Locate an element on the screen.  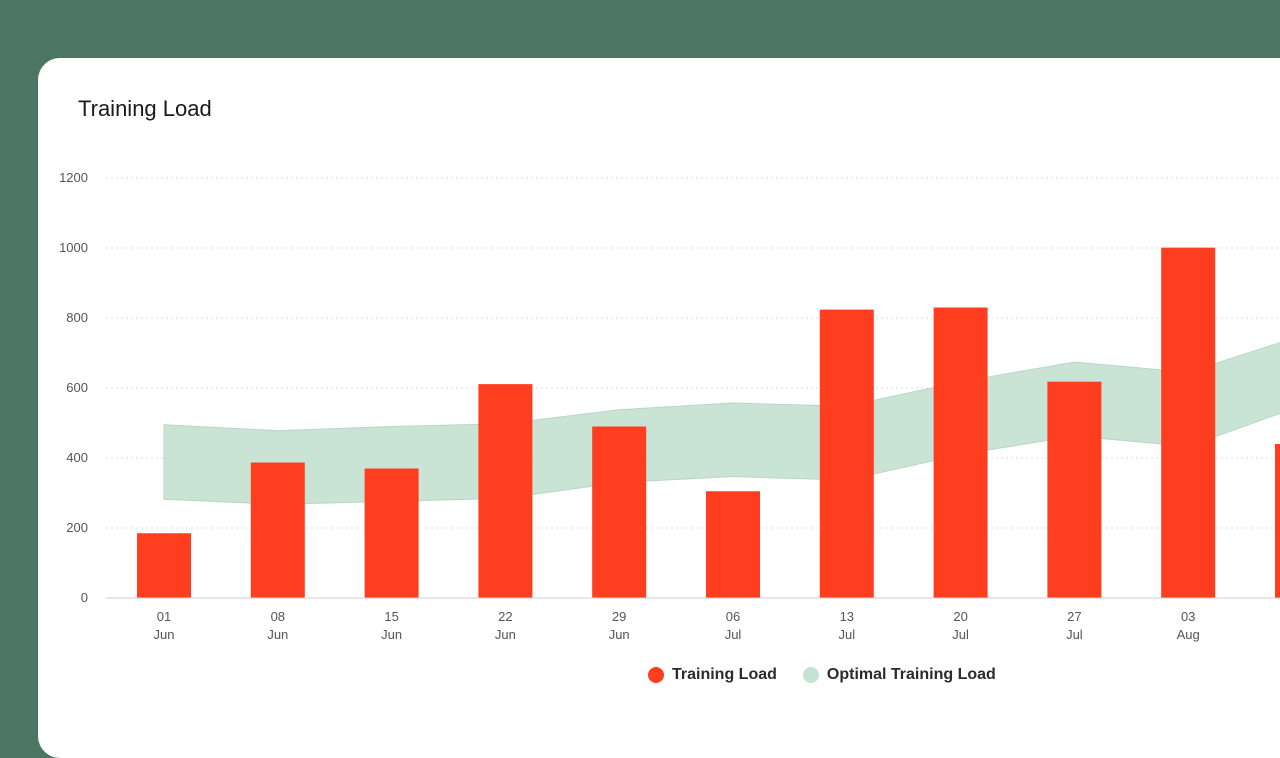
x-tick-label-day-1: 08 is located at coordinates (278, 616).